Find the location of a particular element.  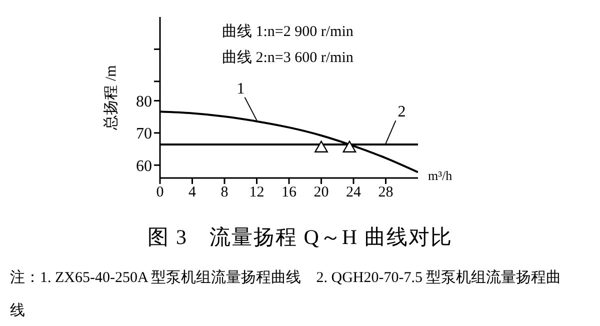

x-tick-label: 20 is located at coordinates (321, 192).